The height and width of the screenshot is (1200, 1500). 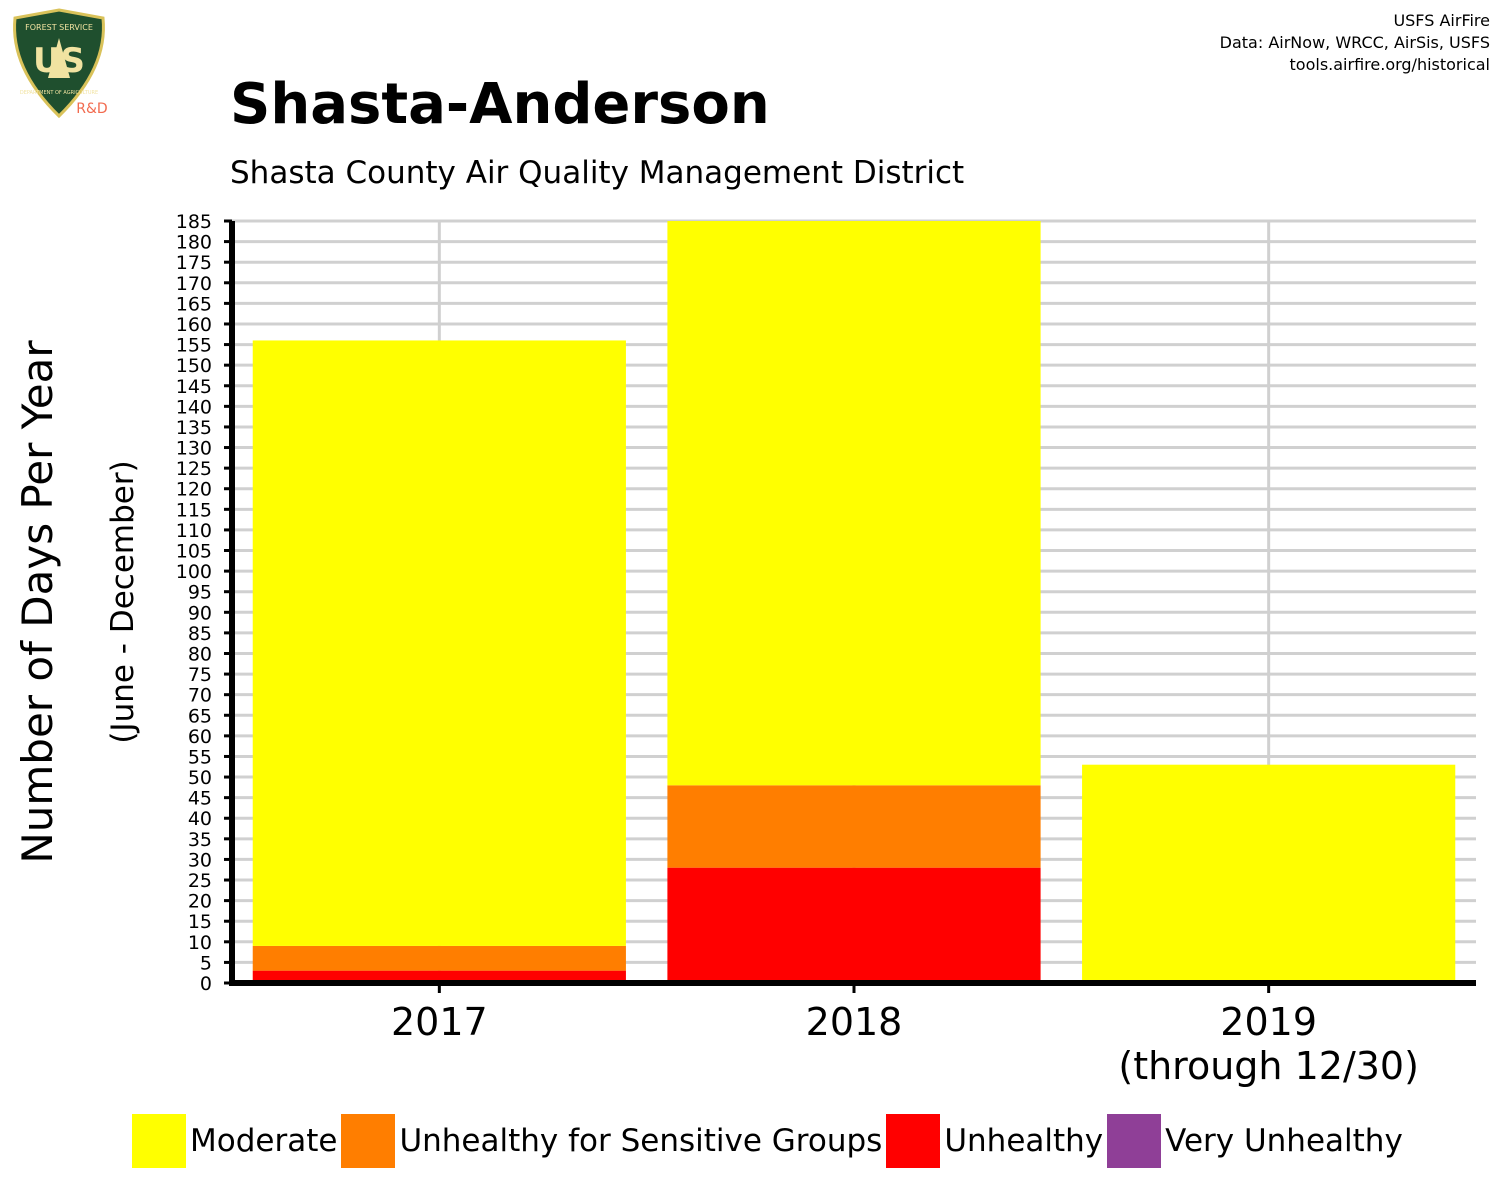 I want to click on legend-item: Moderate, so click(x=234, y=1141).